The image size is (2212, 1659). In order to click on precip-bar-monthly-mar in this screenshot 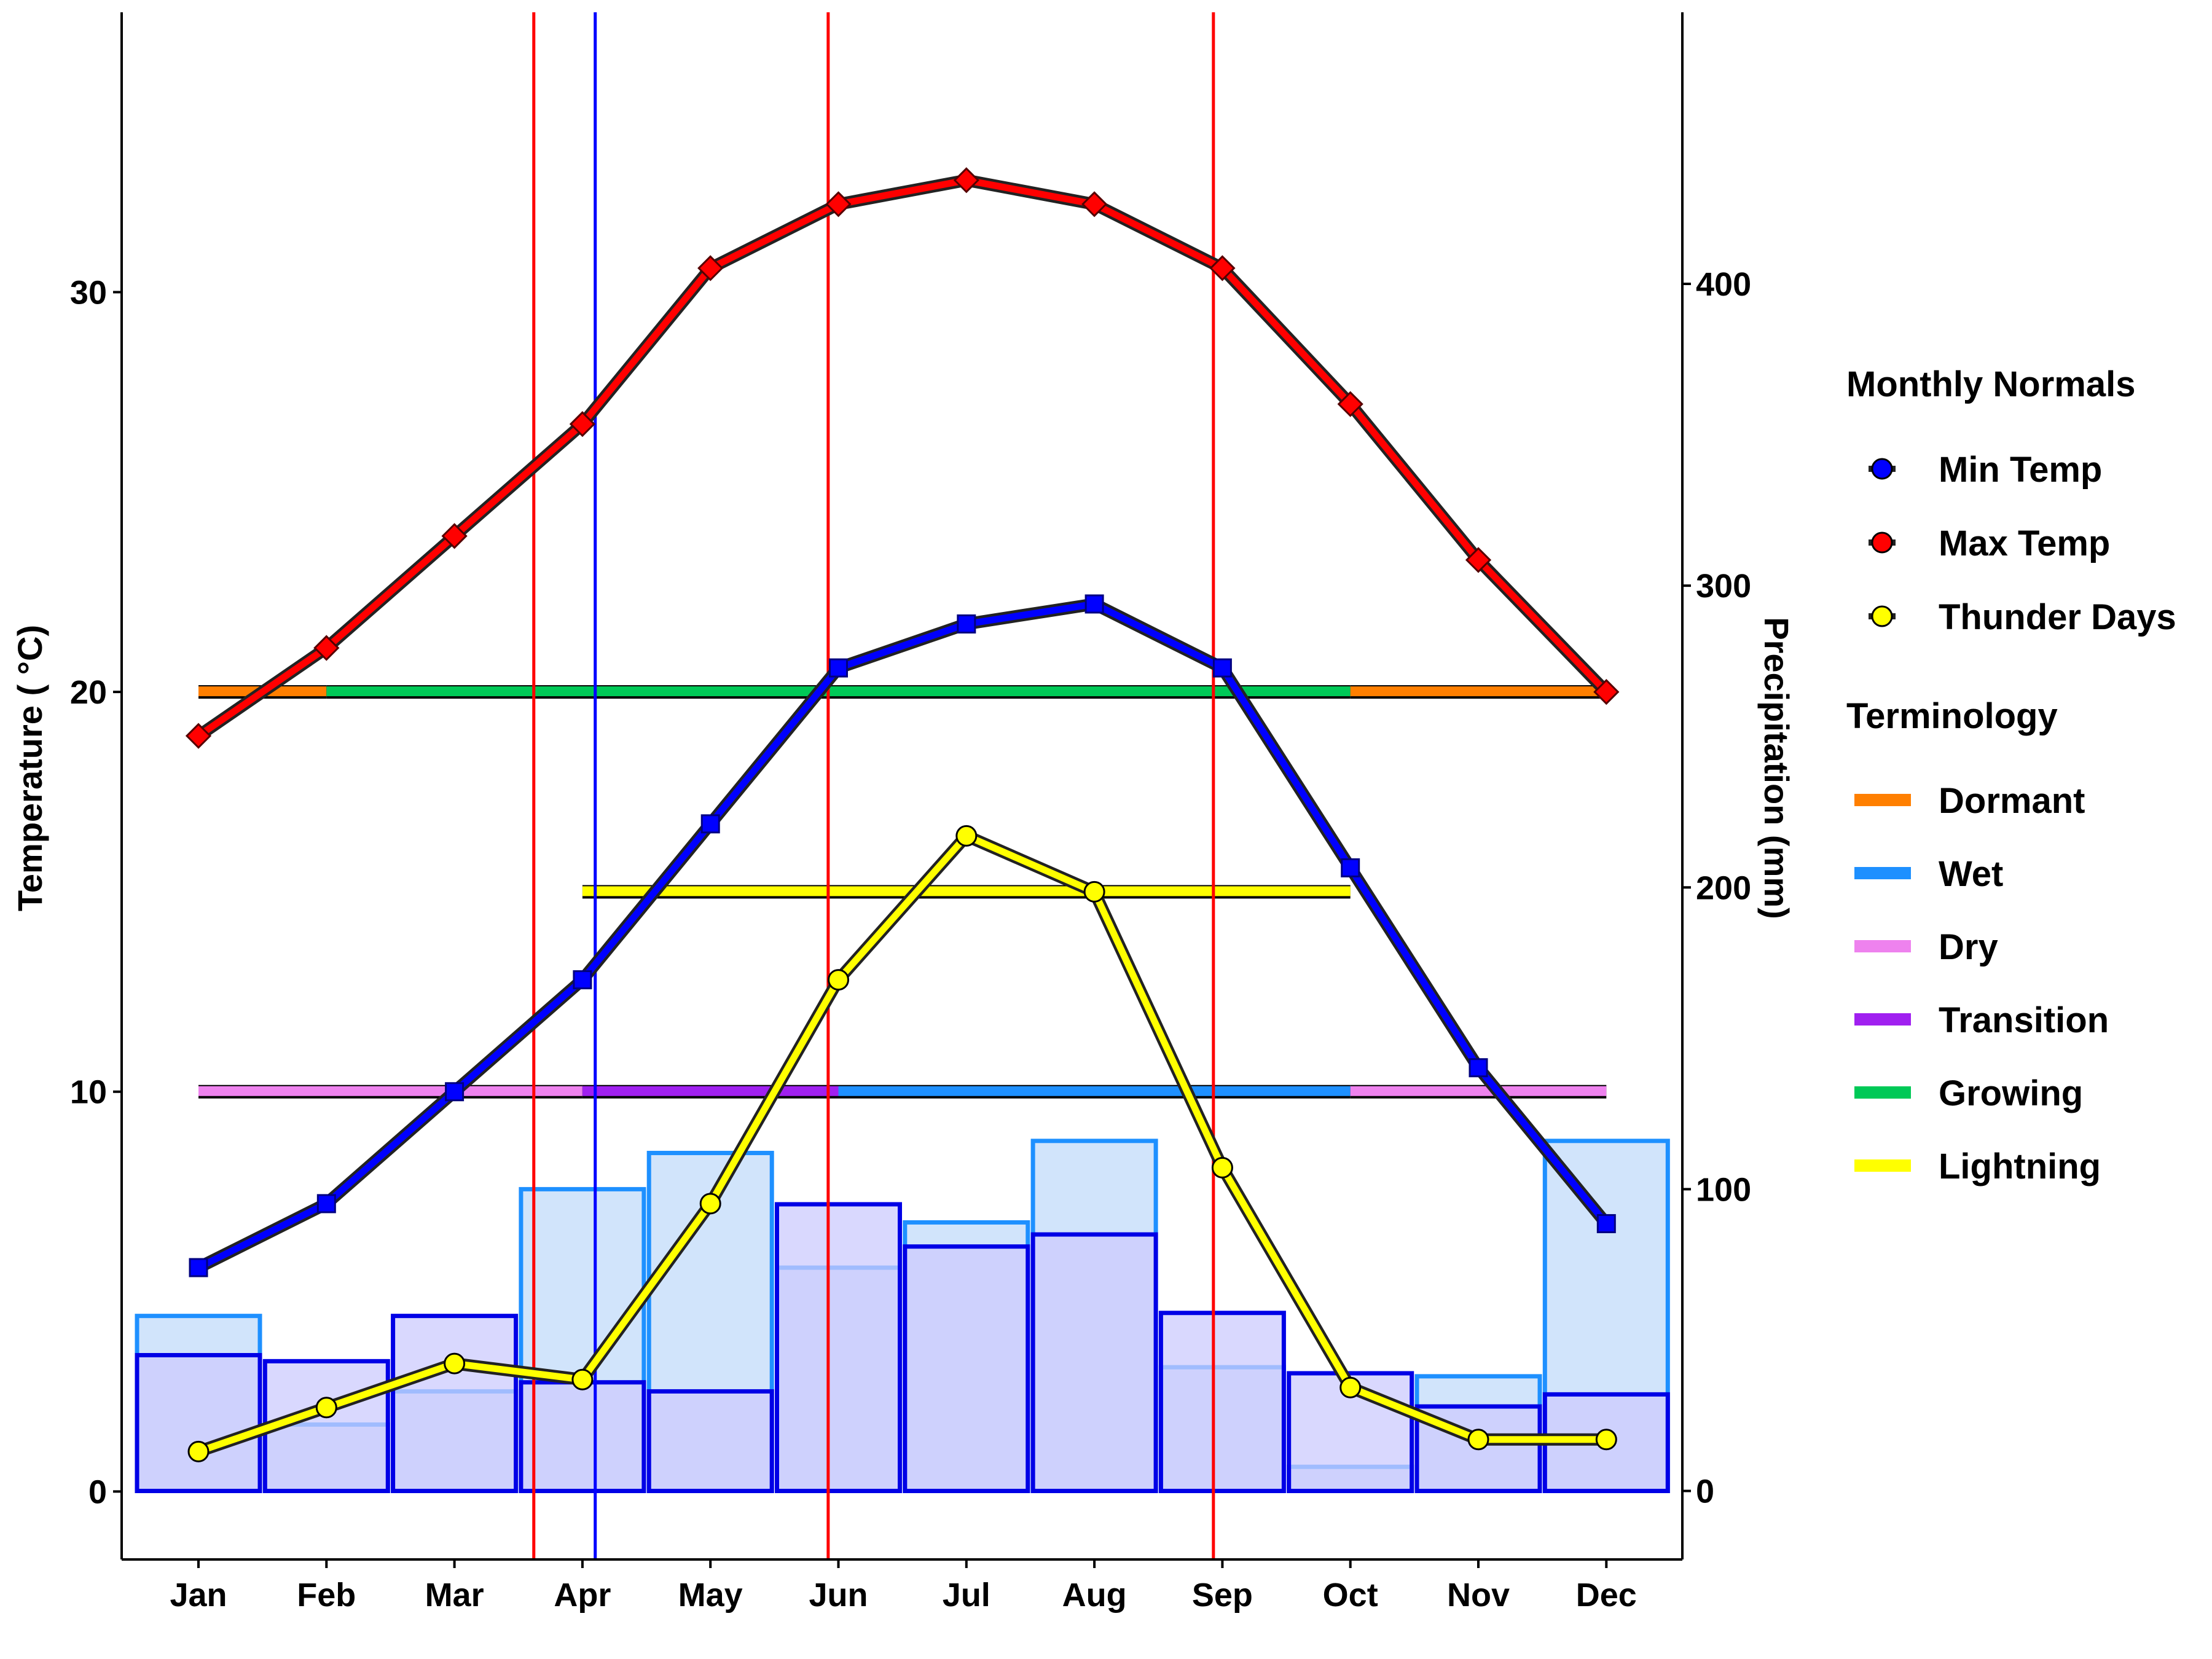, I will do `click(455, 1404)`.